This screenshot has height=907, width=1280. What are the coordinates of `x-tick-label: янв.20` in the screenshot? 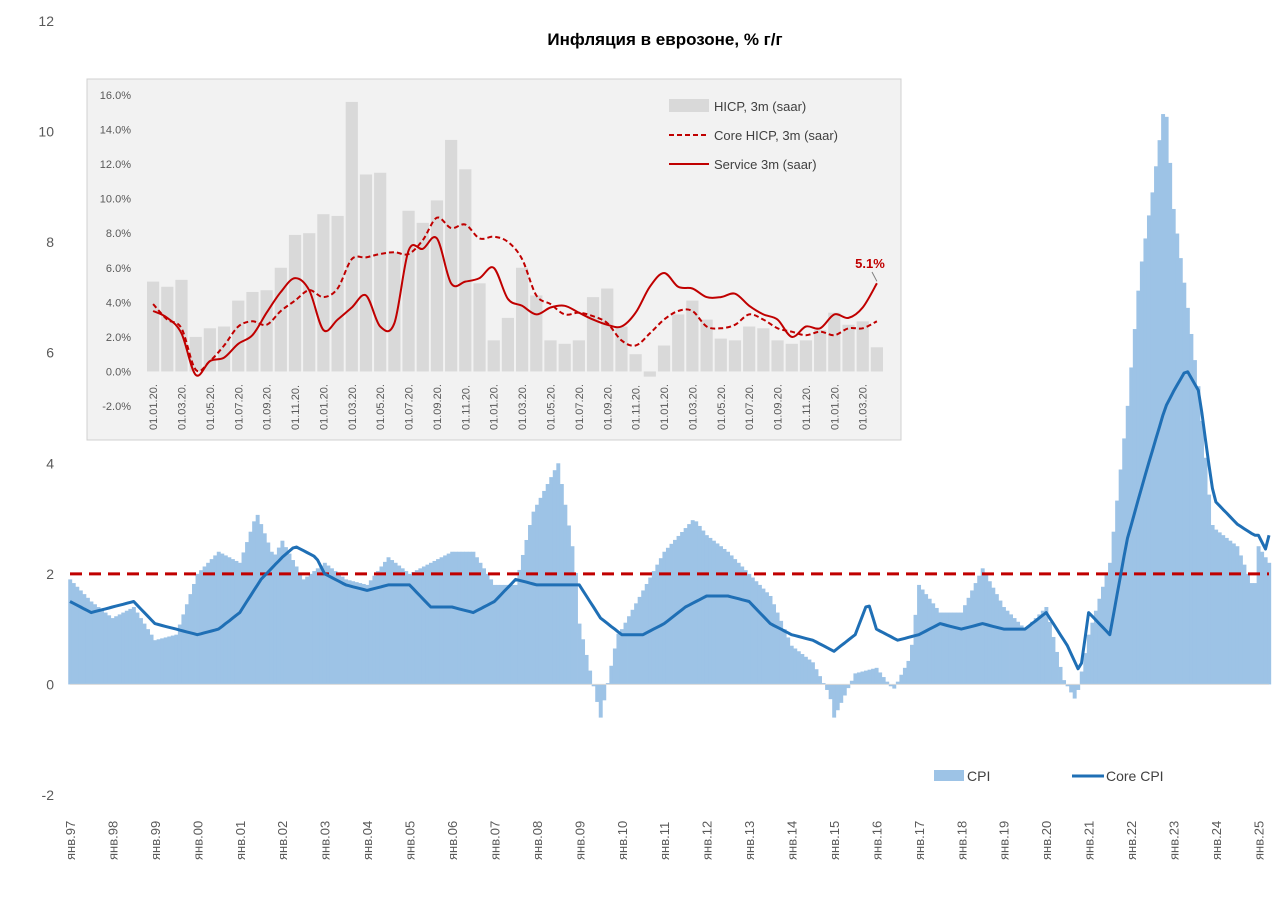 It's located at (1046, 840).